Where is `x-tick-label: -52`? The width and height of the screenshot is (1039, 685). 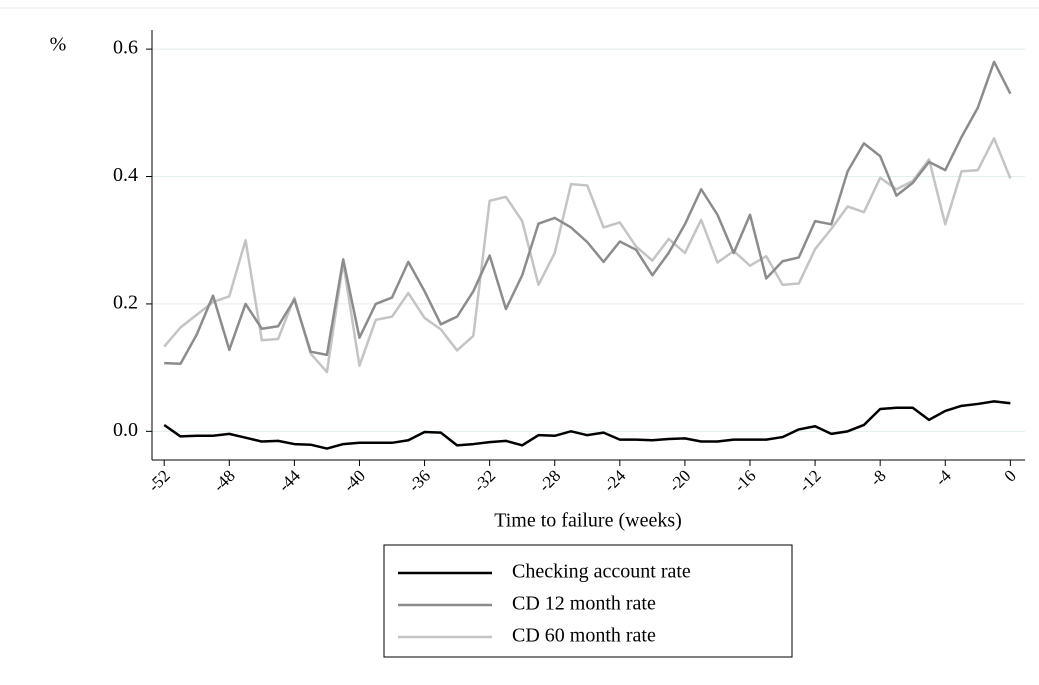
x-tick-label: -52 is located at coordinates (158, 480).